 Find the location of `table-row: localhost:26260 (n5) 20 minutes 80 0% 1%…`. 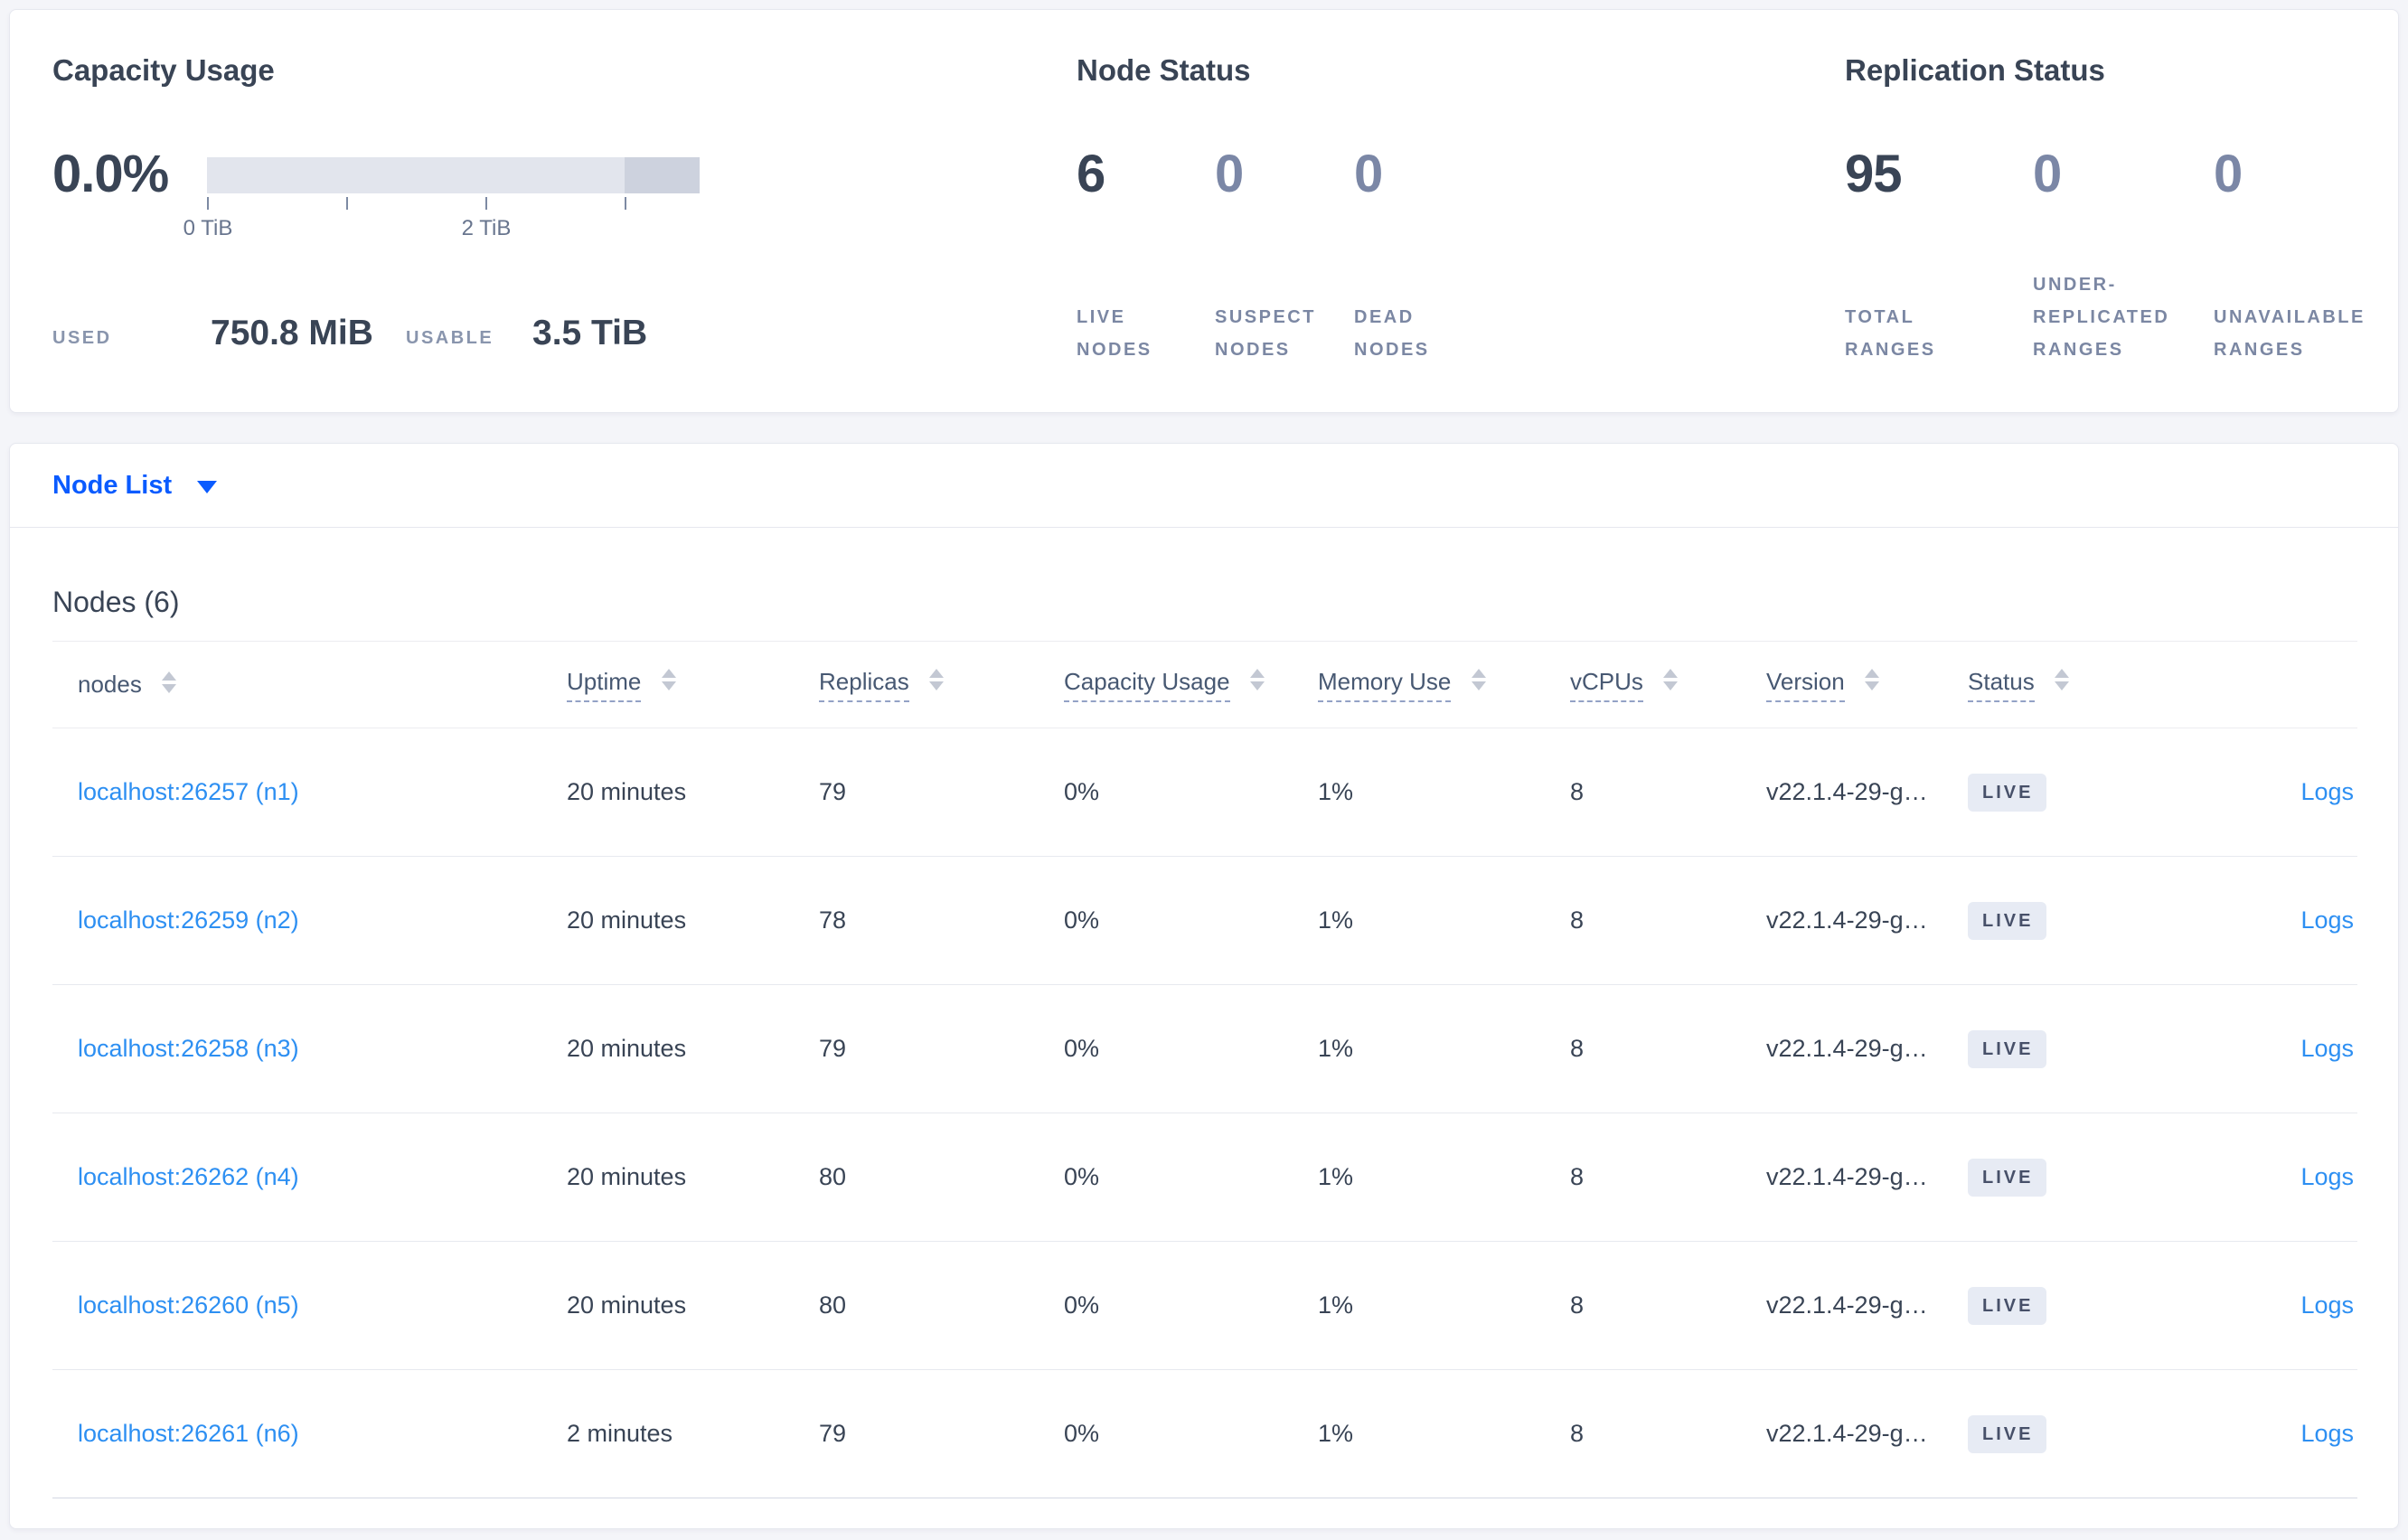

table-row: localhost:26260 (n5) 20 minutes 80 0% 1%… is located at coordinates (1204, 1306).